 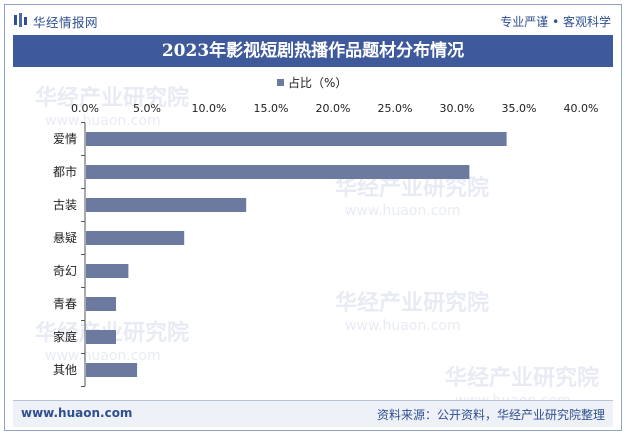 What do you see at coordinates (457, 108) in the screenshot?
I see `x-tick-label: 30.0%` at bounding box center [457, 108].